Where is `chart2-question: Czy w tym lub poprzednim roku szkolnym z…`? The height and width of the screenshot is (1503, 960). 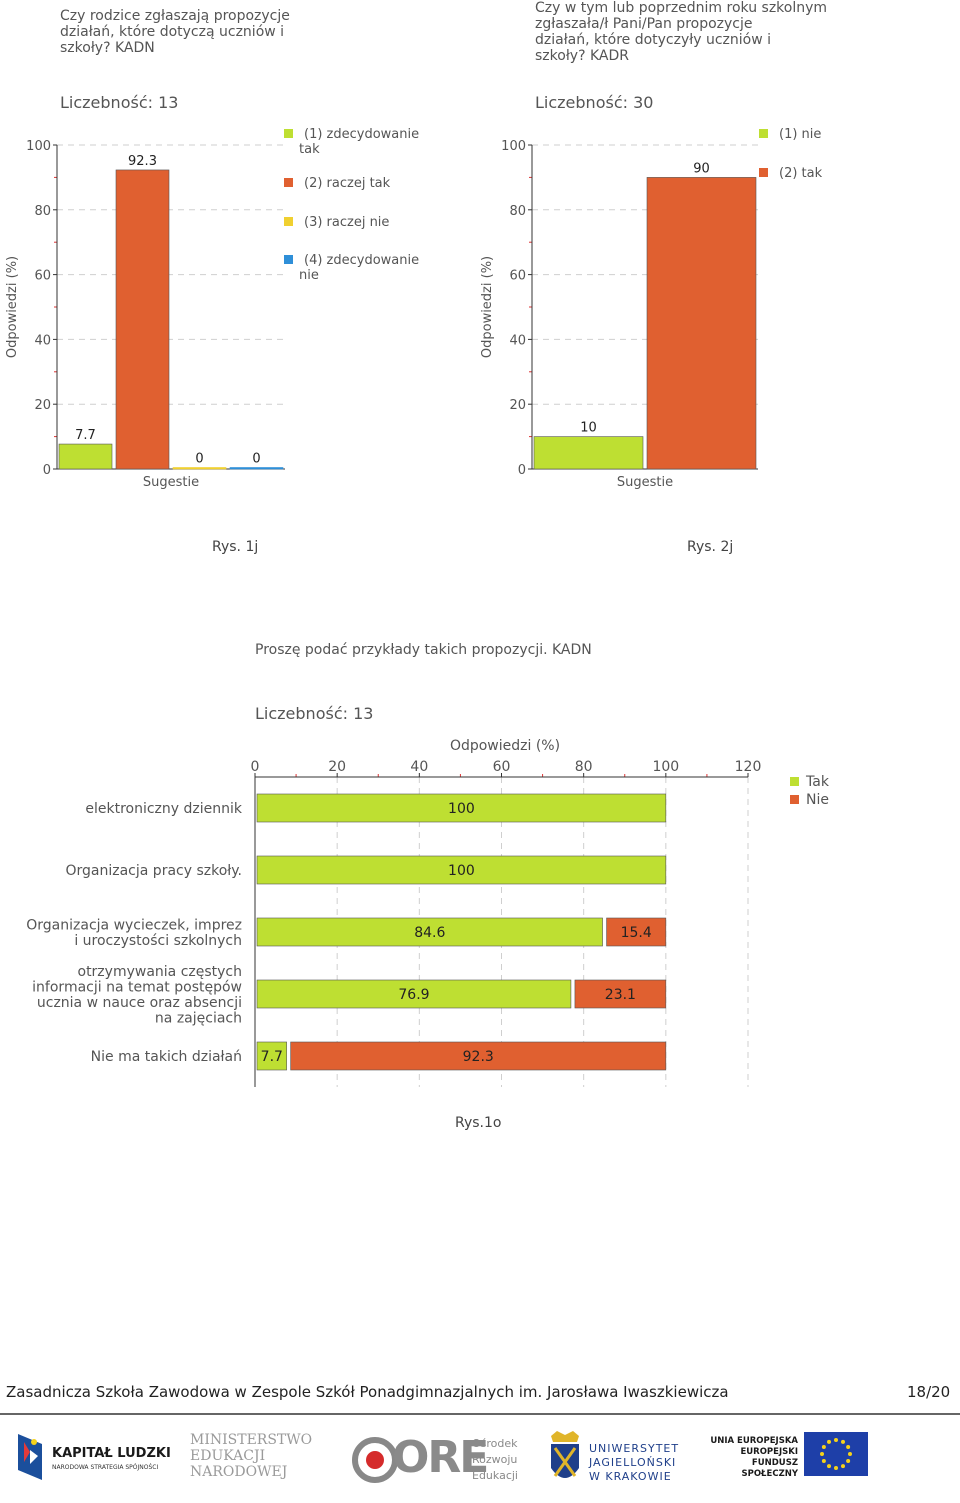 chart2-question: Czy w tym lub poprzednim roku szkolnym z… is located at coordinates (681, 32).